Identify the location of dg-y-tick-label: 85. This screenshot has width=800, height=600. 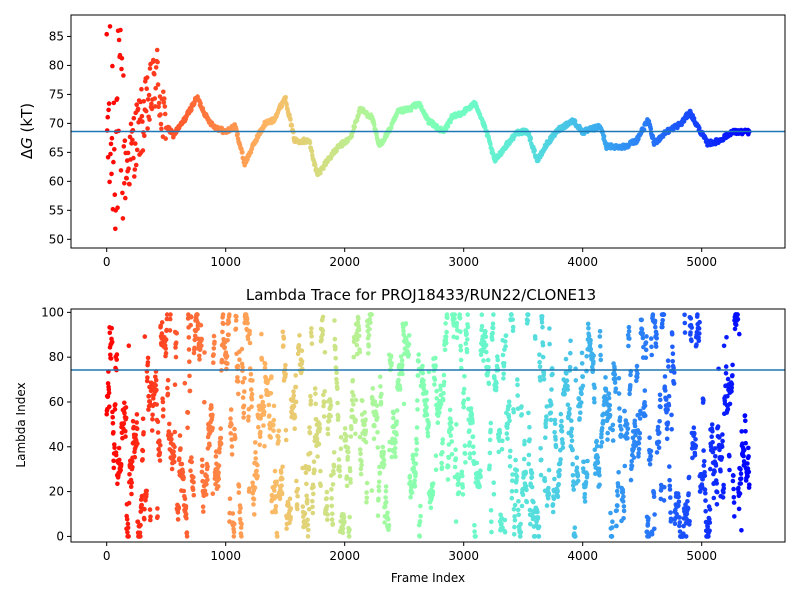
(56, 36).